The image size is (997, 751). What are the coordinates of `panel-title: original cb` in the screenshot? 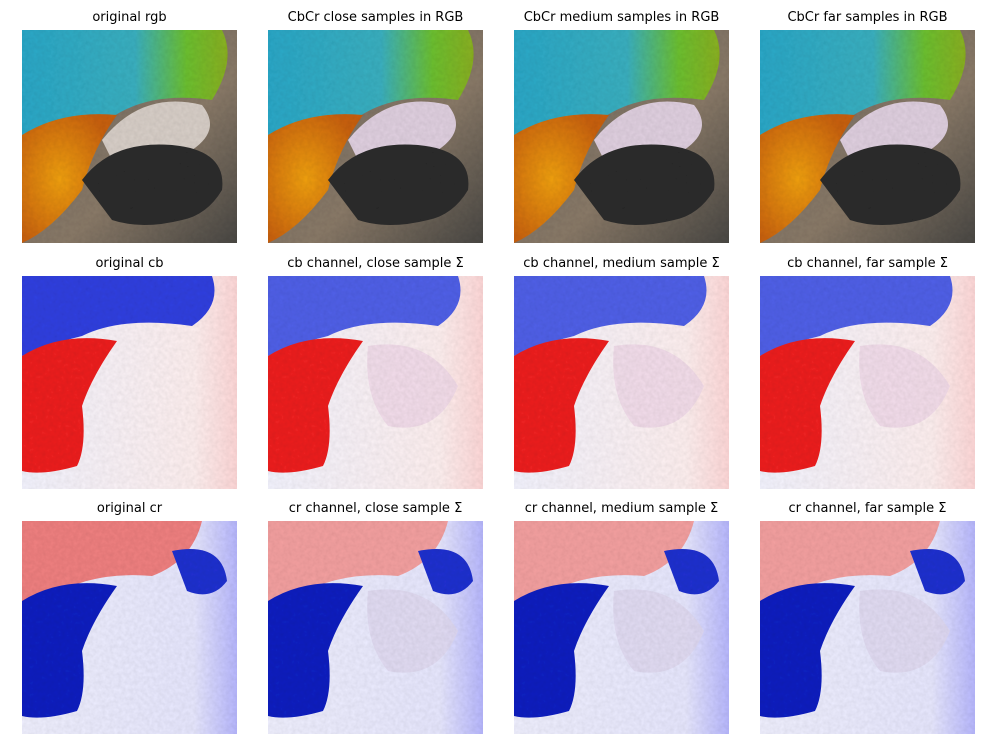 It's located at (129, 263).